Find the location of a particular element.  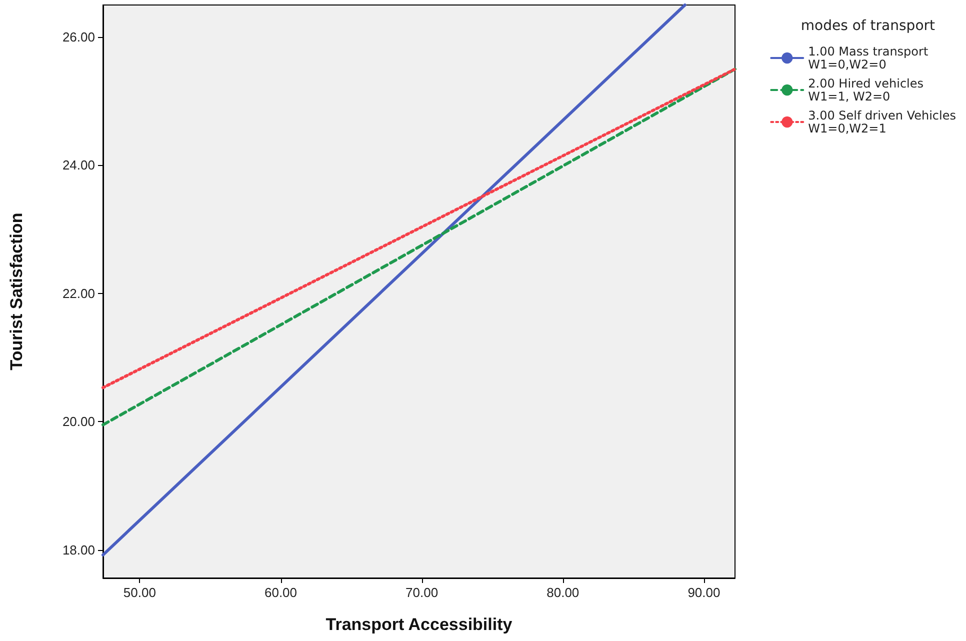

x-tick-label: 80.00 is located at coordinates (563, 592).